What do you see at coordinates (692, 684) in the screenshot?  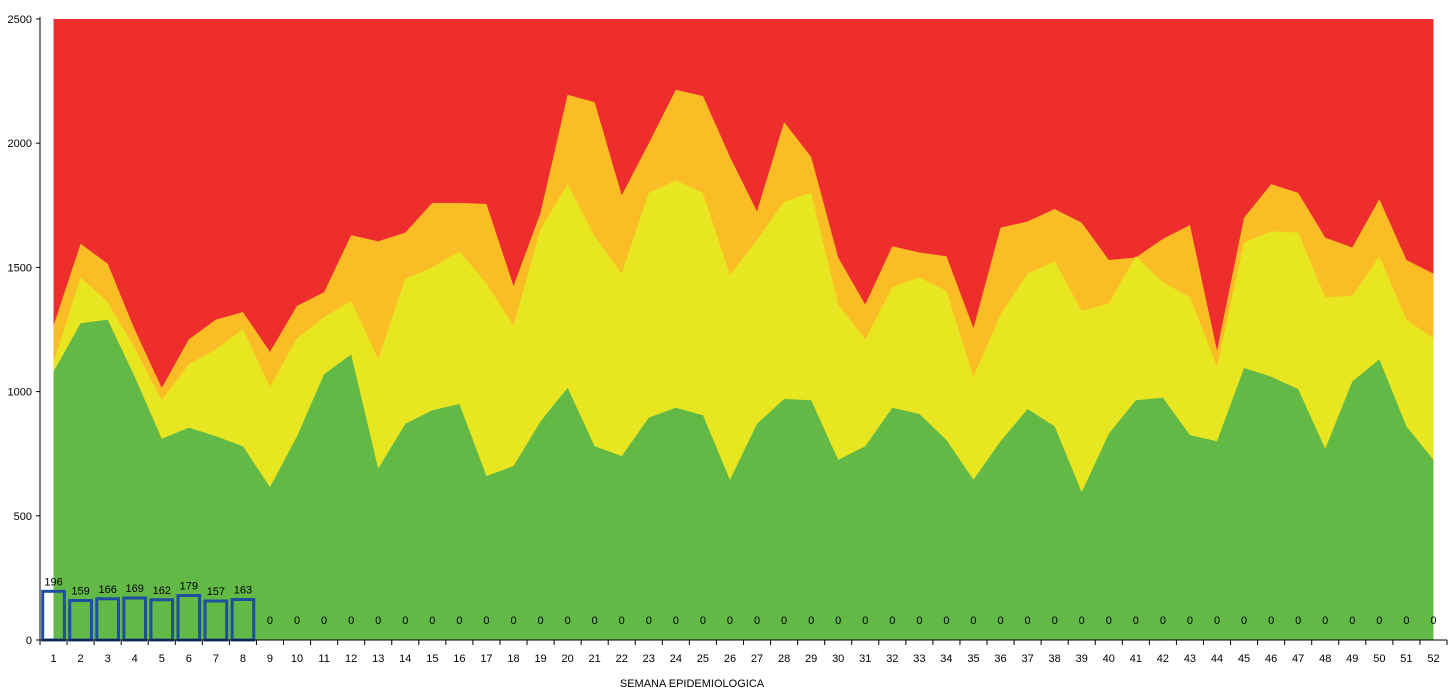 I see `x-axis-title: SEMANA EPIDEMIOLOGICA` at bounding box center [692, 684].